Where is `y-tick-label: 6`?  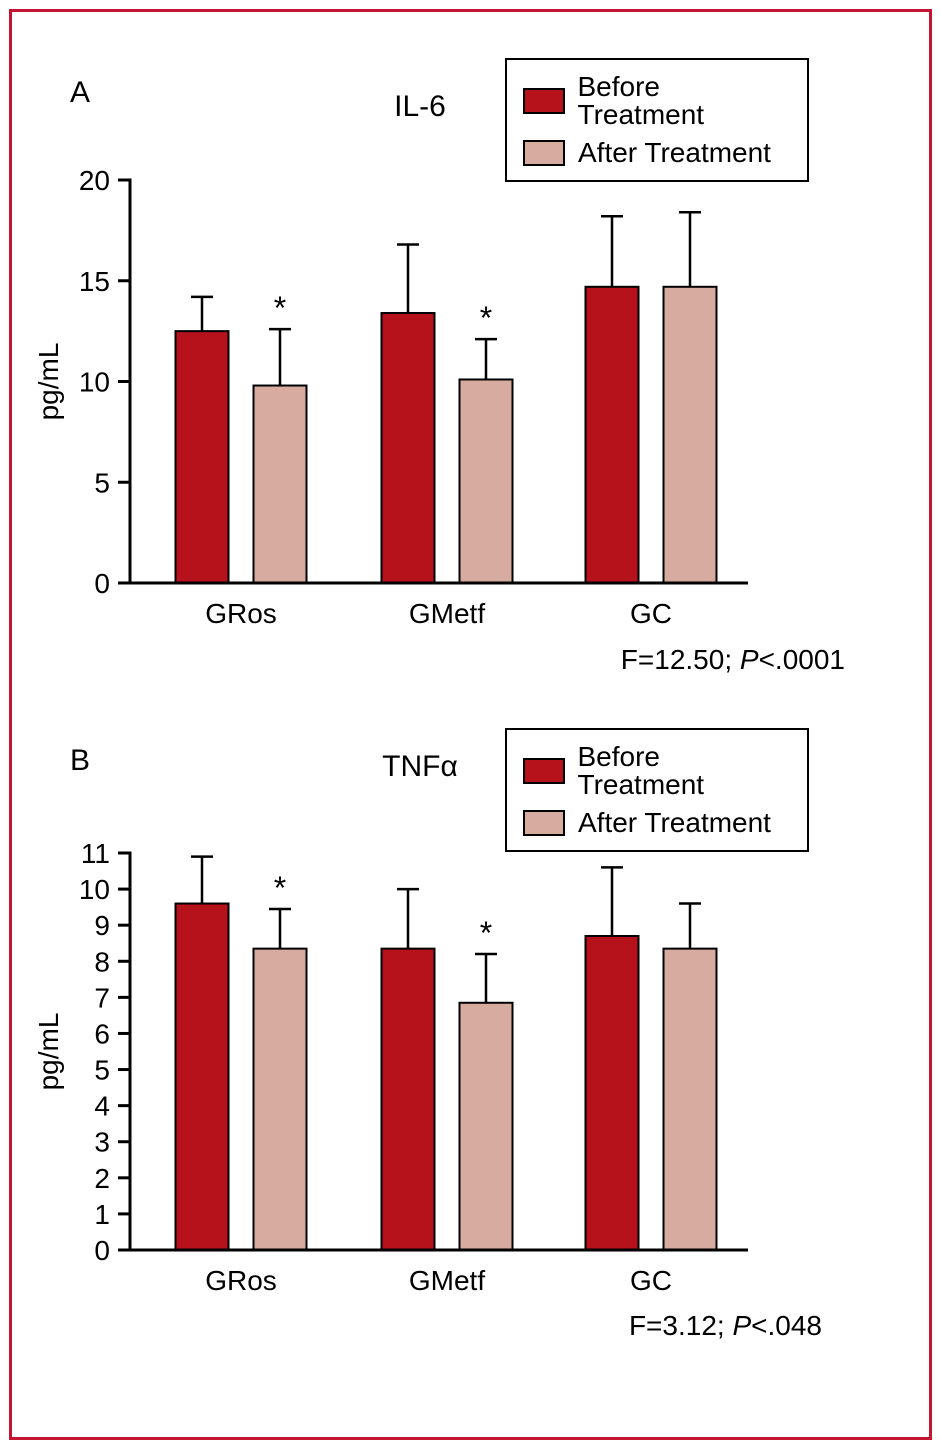
y-tick-label: 6 is located at coordinates (102, 1033).